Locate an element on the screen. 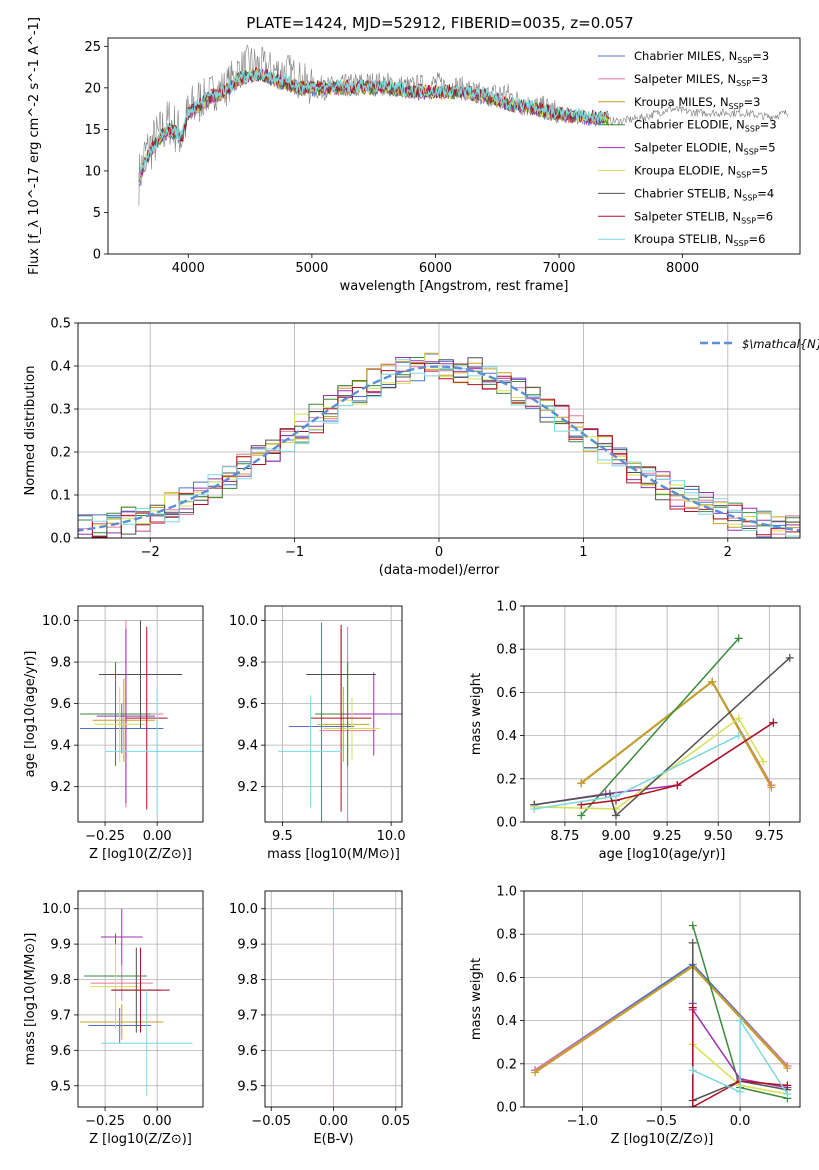 This screenshot has width=819, height=1170. legend-count: =6 is located at coordinates (757, 239).